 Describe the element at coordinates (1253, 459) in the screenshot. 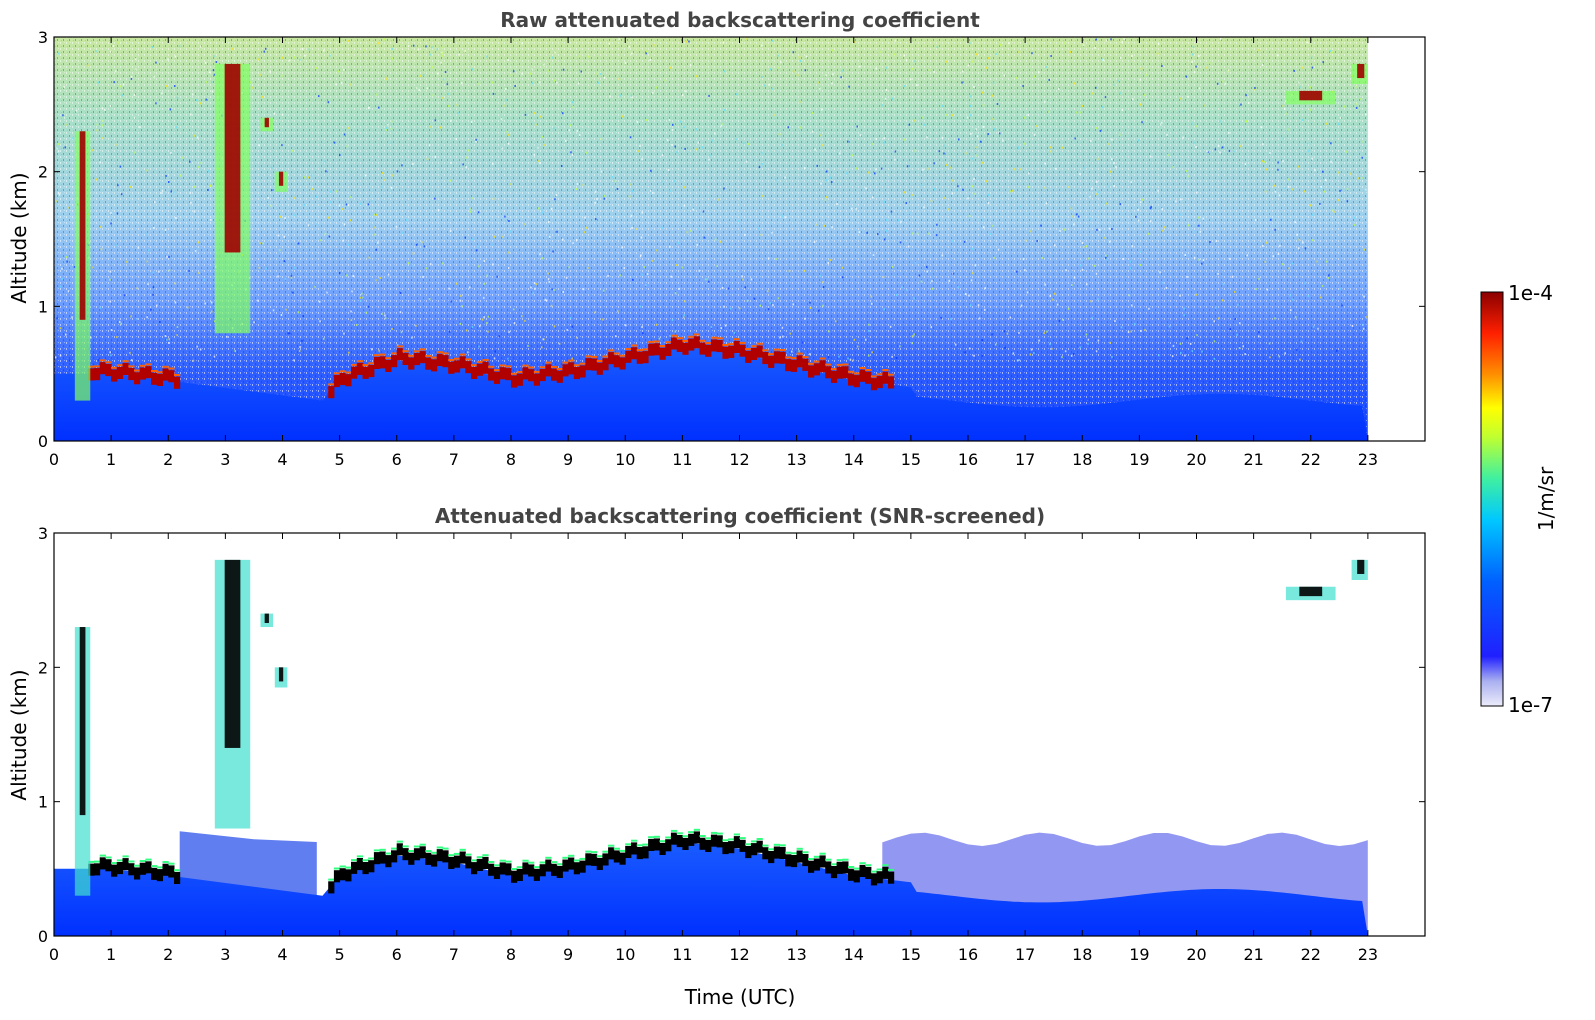

I see `x-tick-label: 21` at that location.